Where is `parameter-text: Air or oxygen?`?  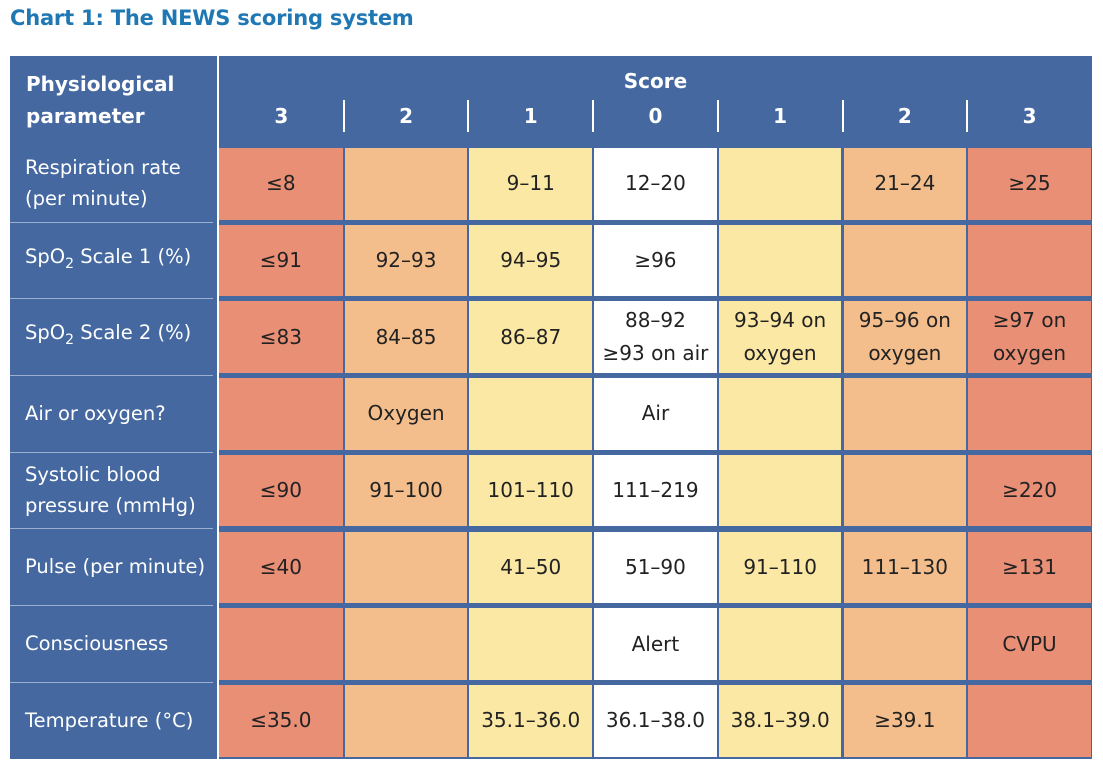
parameter-text: Air or oxygen? is located at coordinates (95, 413).